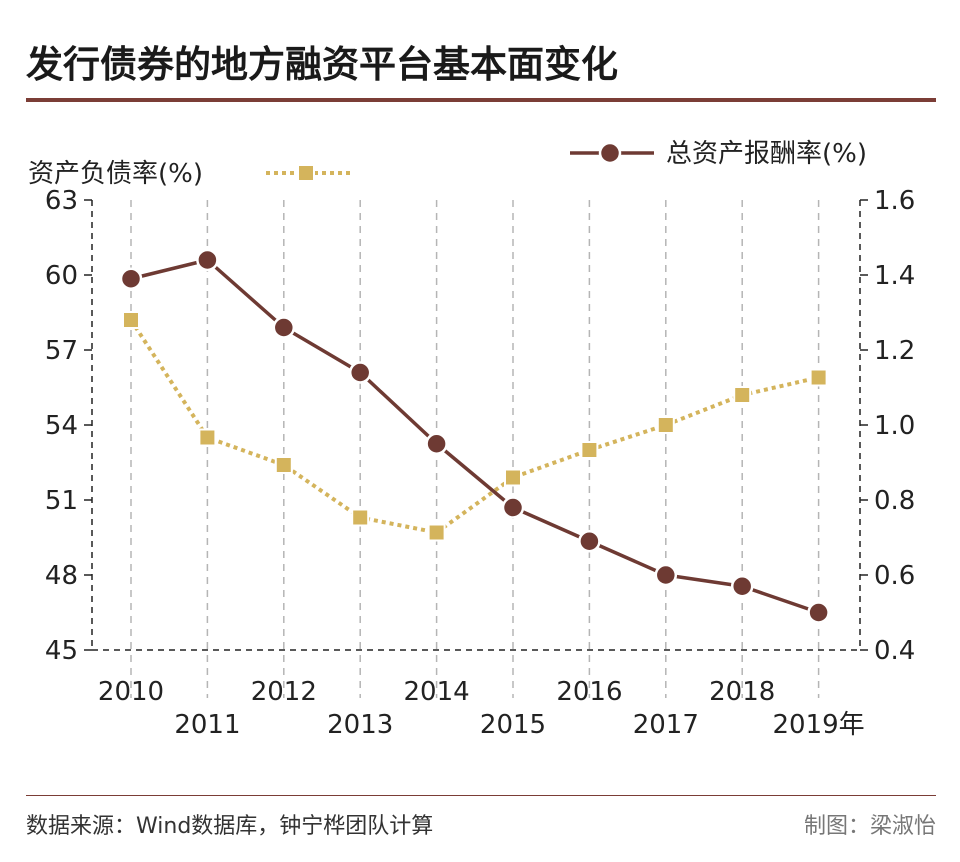 Image resolution: width=960 pixels, height=862 pixels. Describe the element at coordinates (894, 351) in the screenshot. I see `y-right-tick-label: 1.2` at that location.